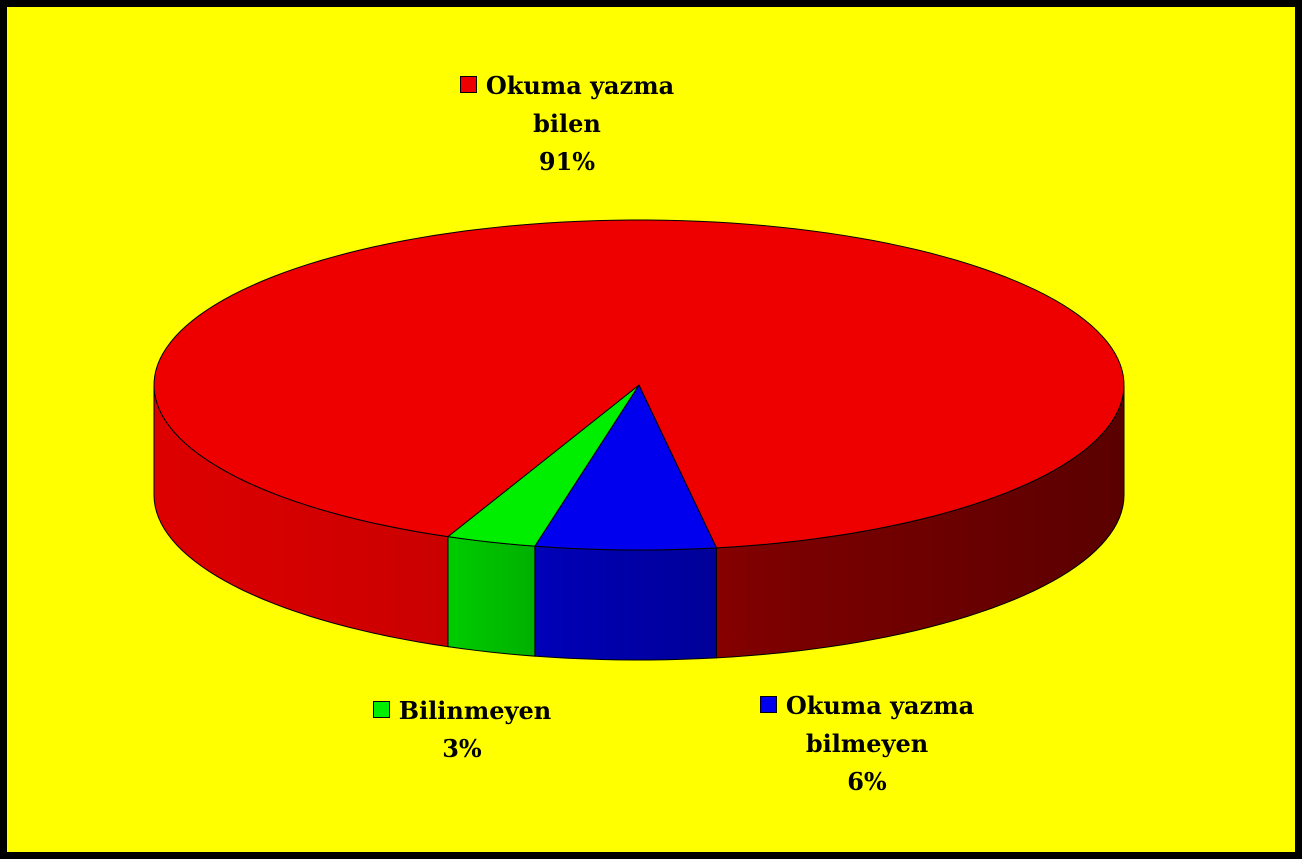  I want to click on slice-label-okuma-yazma-bilmeyen: Okuma yazma bilmeyen 6%, so click(867, 744).